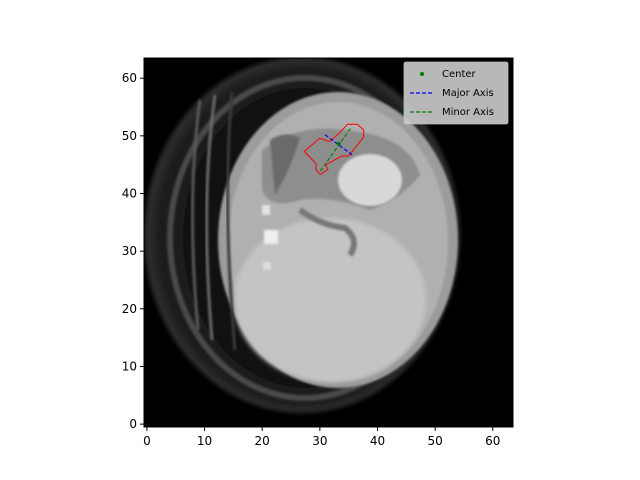 Image resolution: width=640 pixels, height=480 pixels. Describe the element at coordinates (129, 193) in the screenshot. I see `y-tick-label: 40` at that location.